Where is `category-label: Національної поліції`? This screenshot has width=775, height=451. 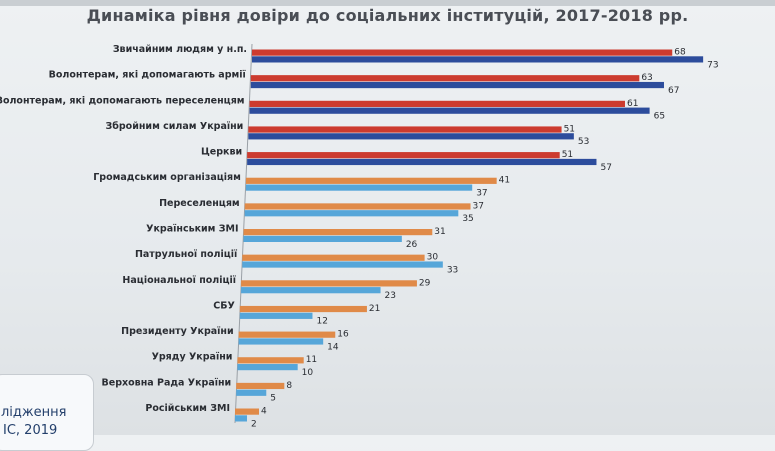
category-label: Національної поліції is located at coordinates (179, 280).